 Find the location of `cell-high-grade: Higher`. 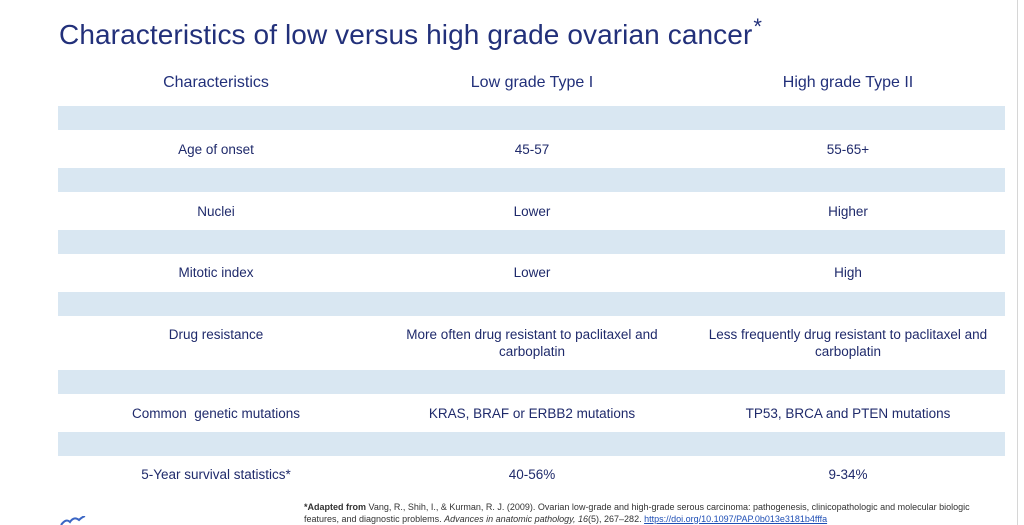

cell-high-grade: Higher is located at coordinates (848, 211).